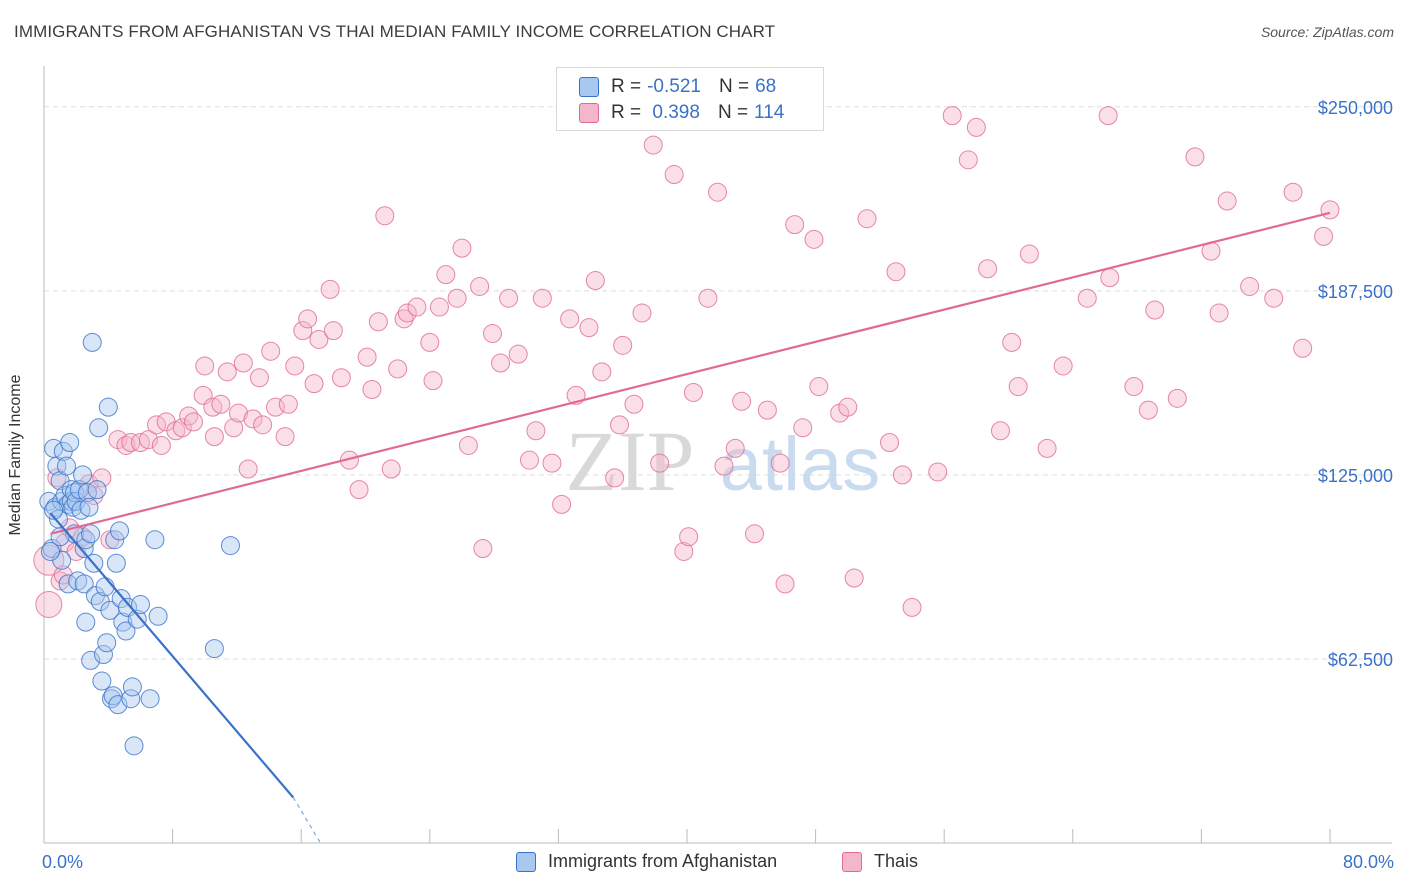 The height and width of the screenshot is (892, 1406). Describe the element at coordinates (526, 861) in the screenshot. I see `series-swatch-blue` at that location.